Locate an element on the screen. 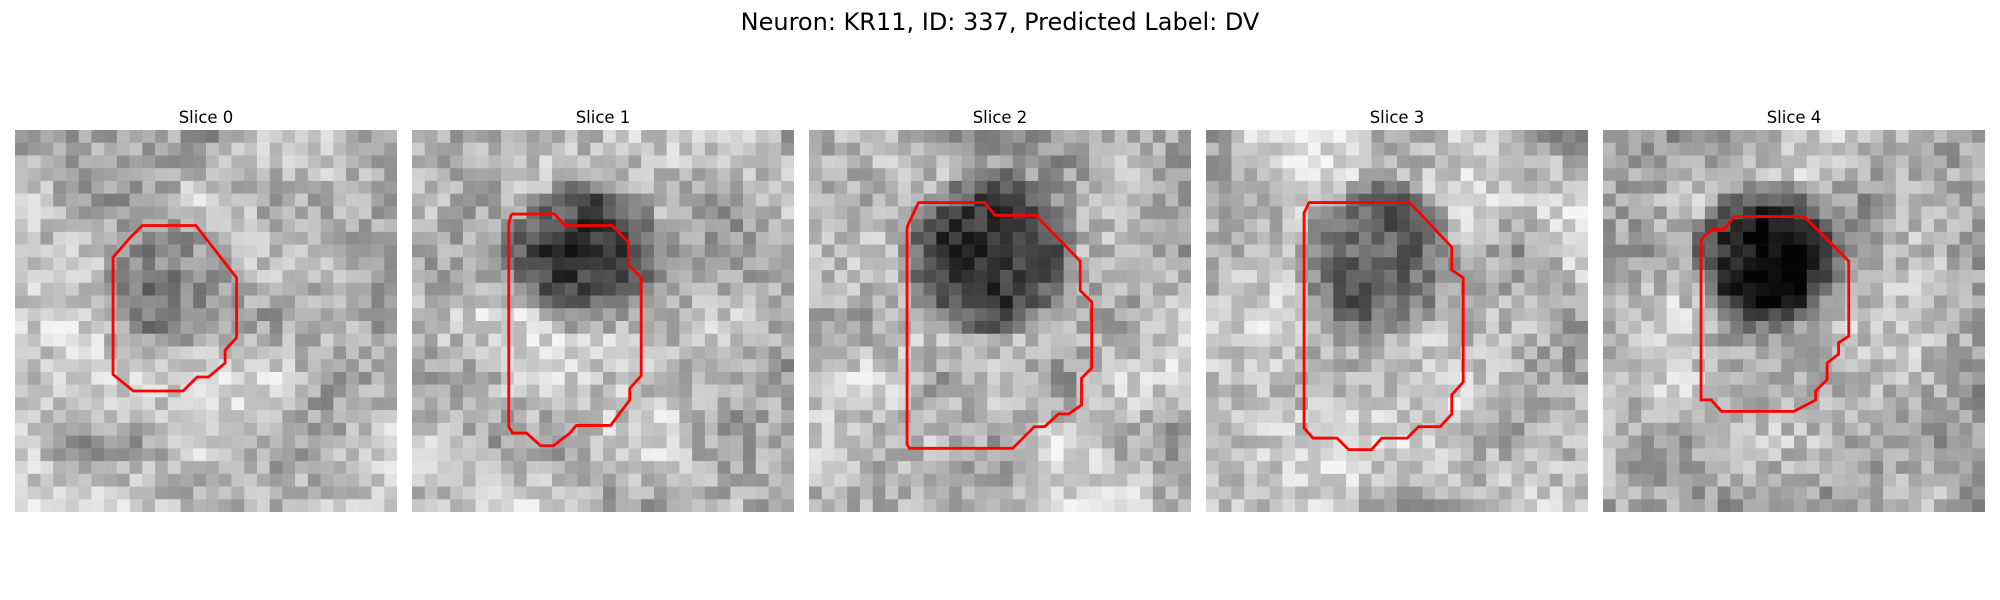 This screenshot has width=2000, height=600. roi-outline is located at coordinates (1775, 314).